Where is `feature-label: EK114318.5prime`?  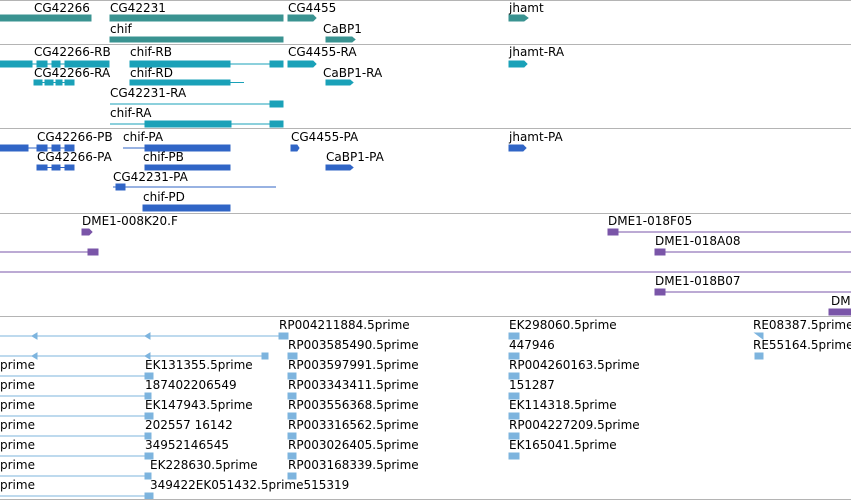
feature-label: EK114318.5prime is located at coordinates (563, 405).